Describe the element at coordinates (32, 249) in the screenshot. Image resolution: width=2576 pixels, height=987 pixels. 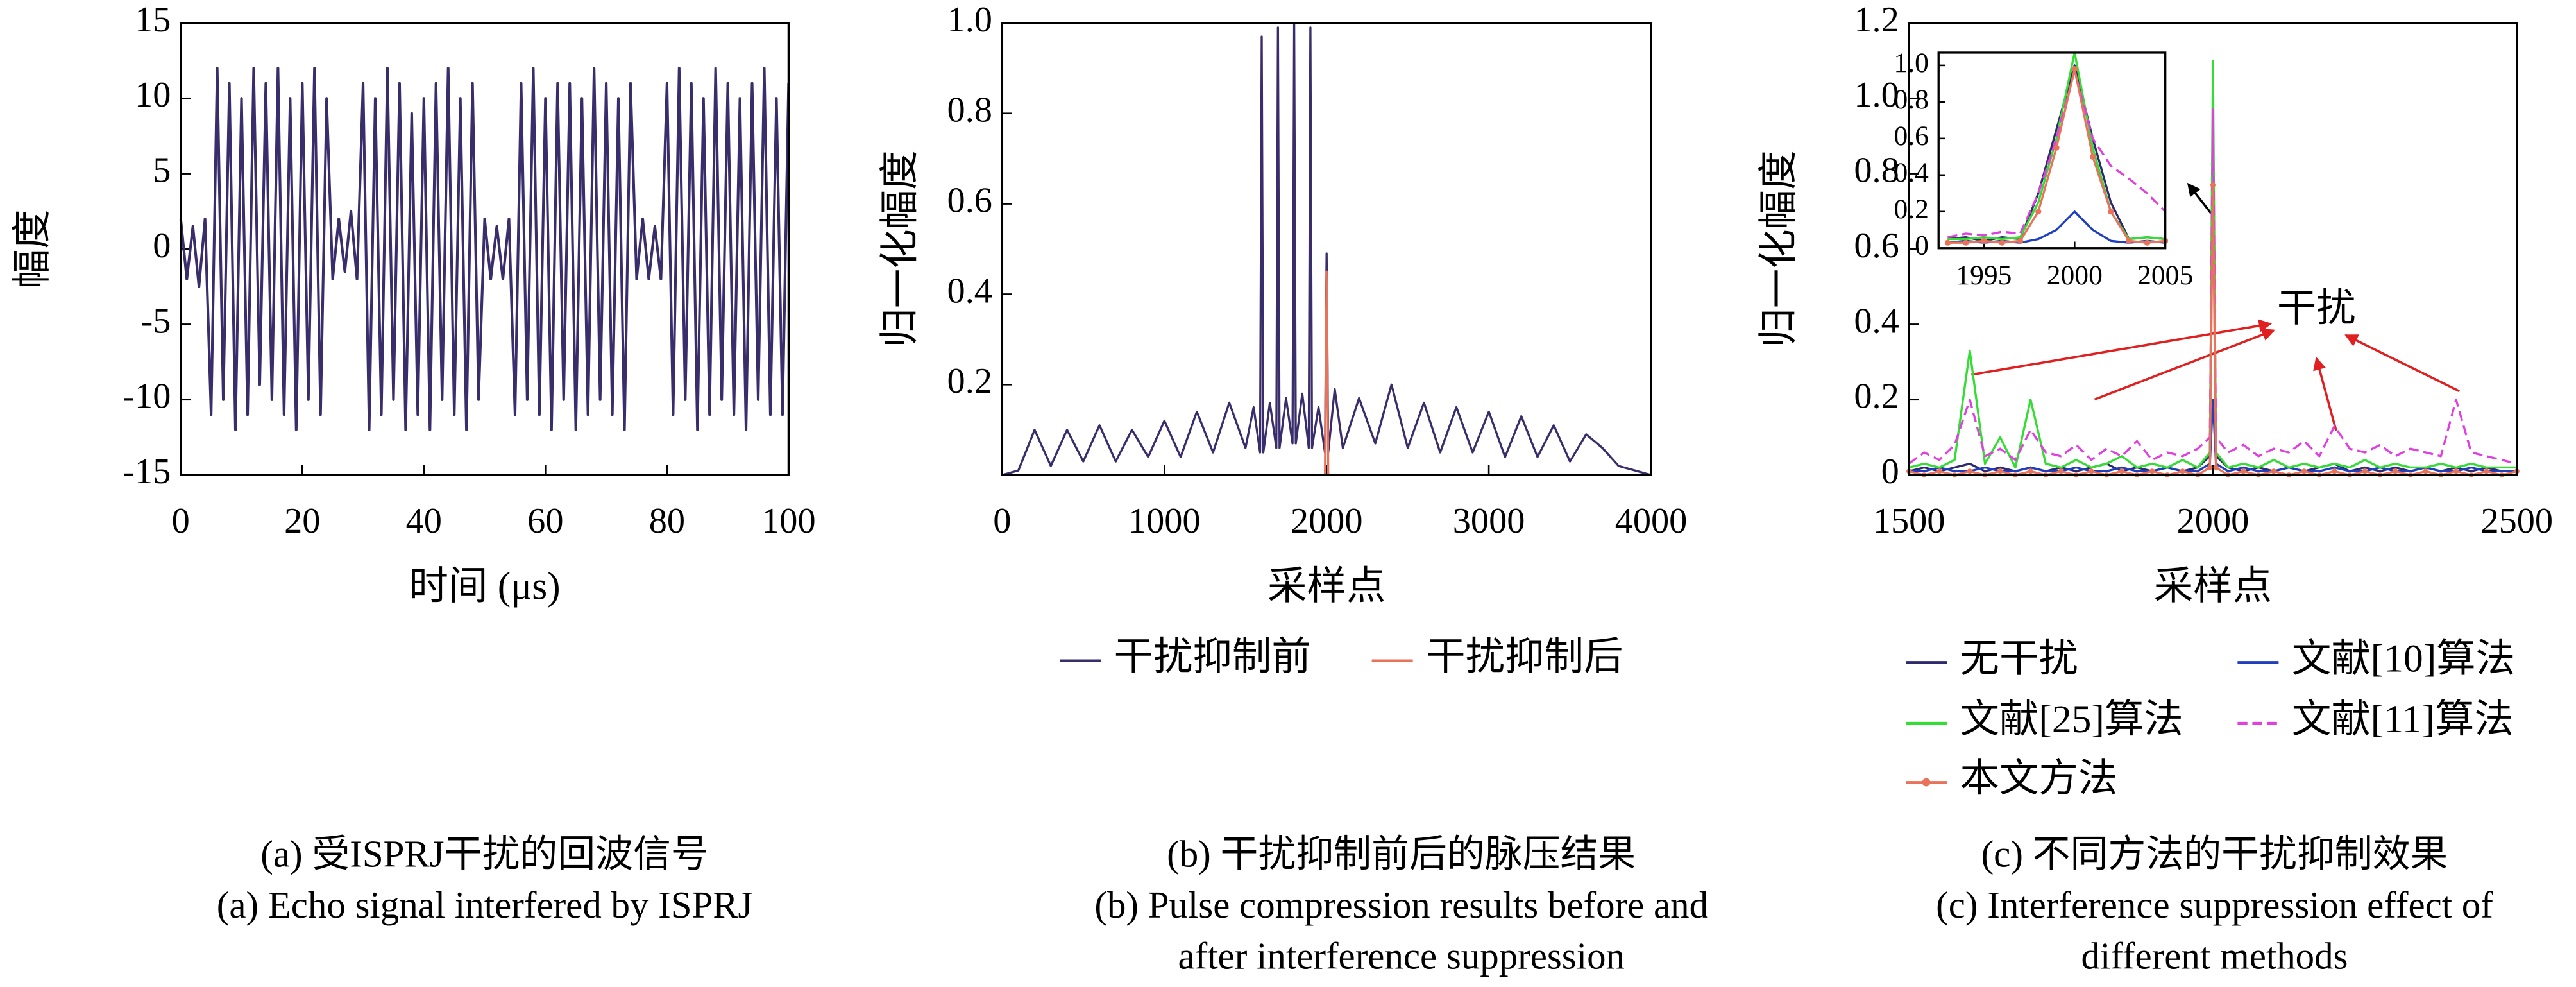
I see `y-axis-label: 幅度` at that location.